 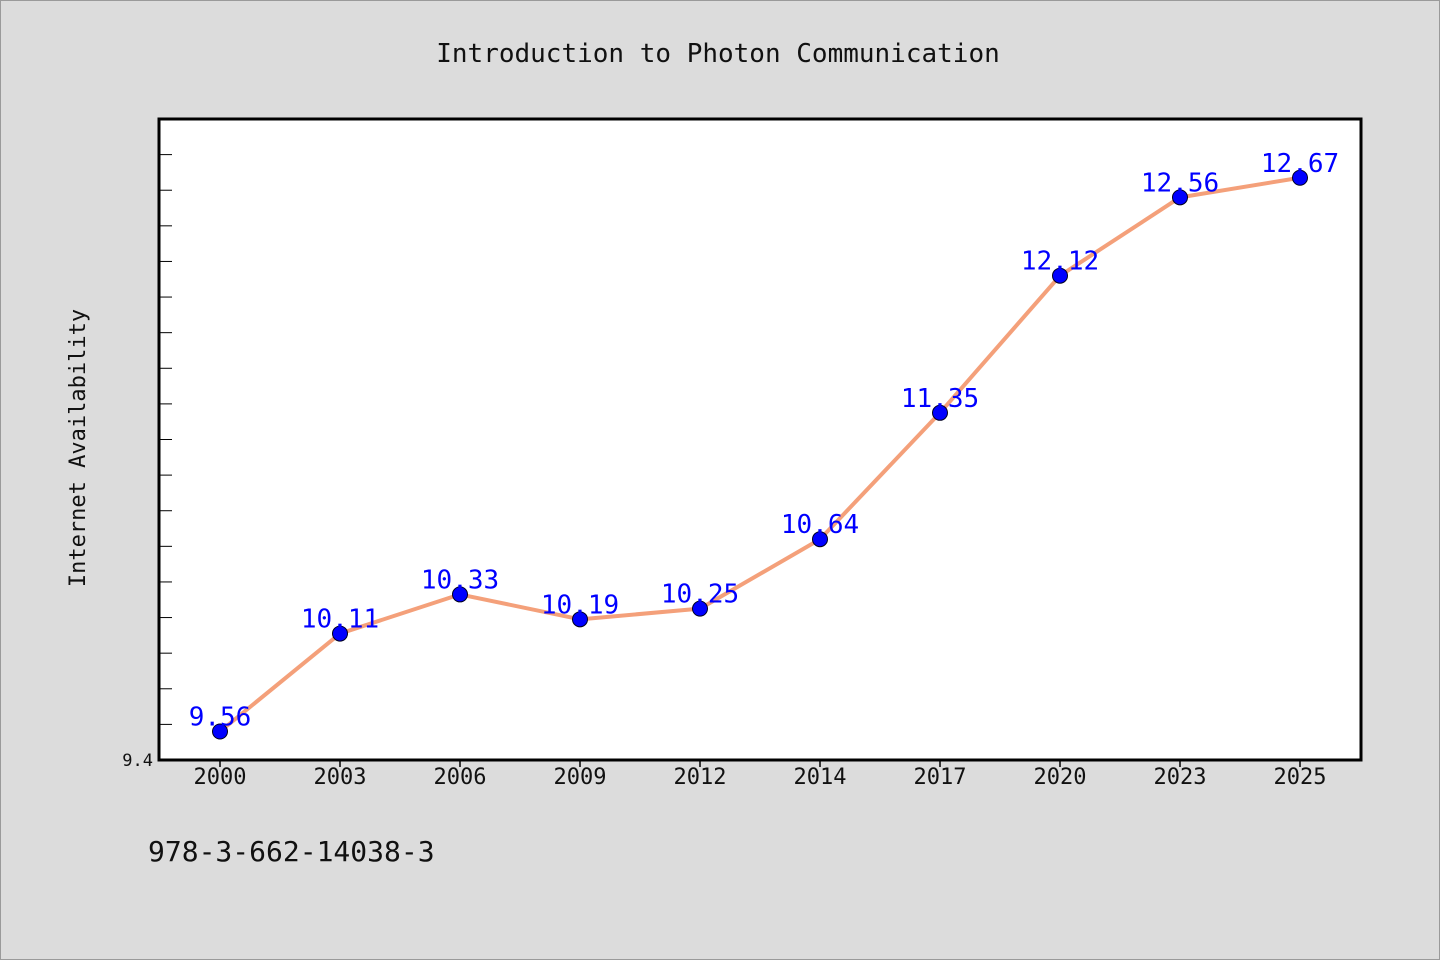 I want to click on chart-title: Introduction to Photon Communication, so click(x=718, y=54).